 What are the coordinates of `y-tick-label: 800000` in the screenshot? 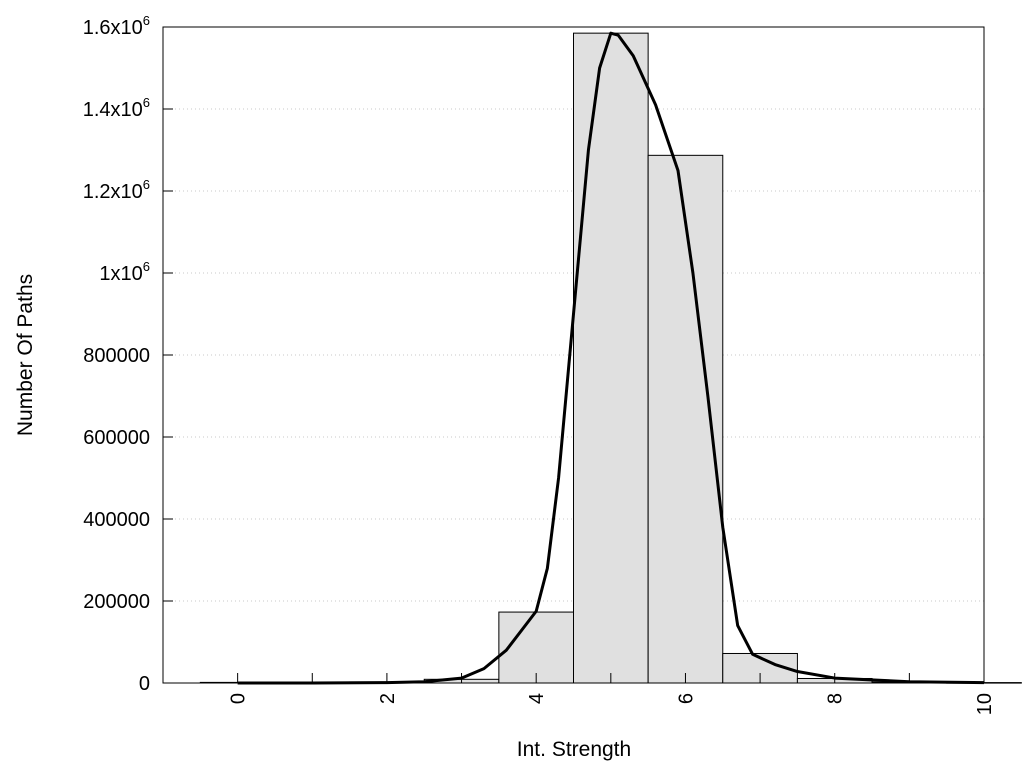 It's located at (116, 356).